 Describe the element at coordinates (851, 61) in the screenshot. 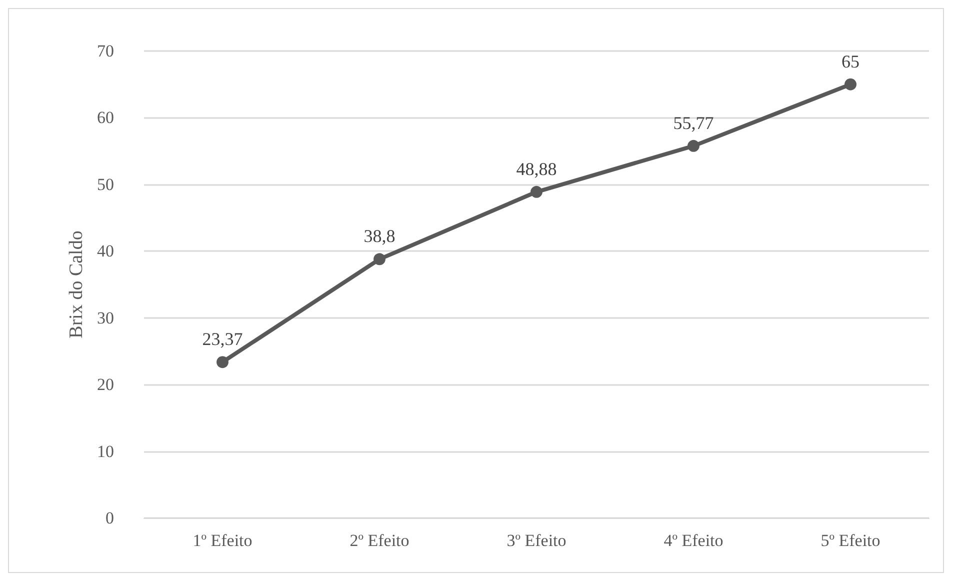

I see `data-label: 65` at that location.